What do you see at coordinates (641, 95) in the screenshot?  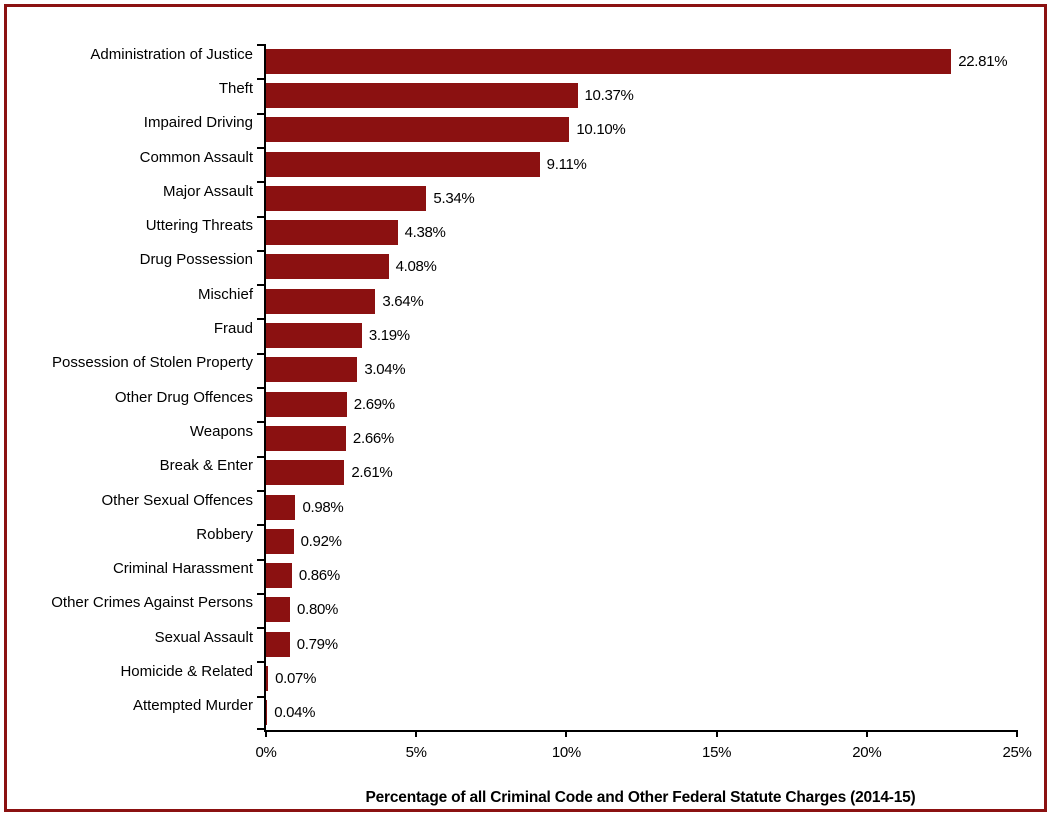 I see `bar-row: 10.37%` at bounding box center [641, 95].